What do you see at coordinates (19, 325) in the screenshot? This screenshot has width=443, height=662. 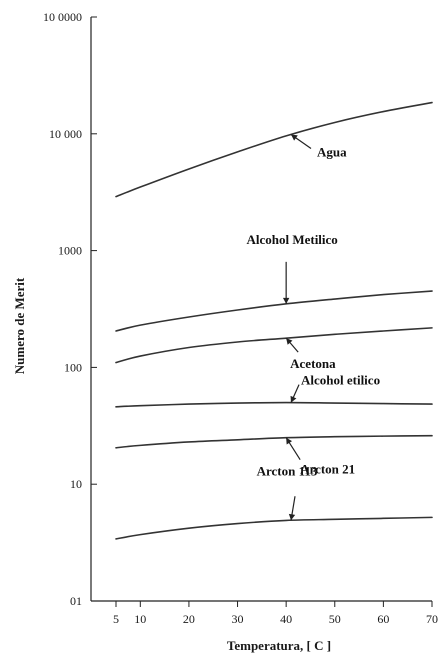 I see `y-axis-title: Numero de Merit` at bounding box center [19, 325].